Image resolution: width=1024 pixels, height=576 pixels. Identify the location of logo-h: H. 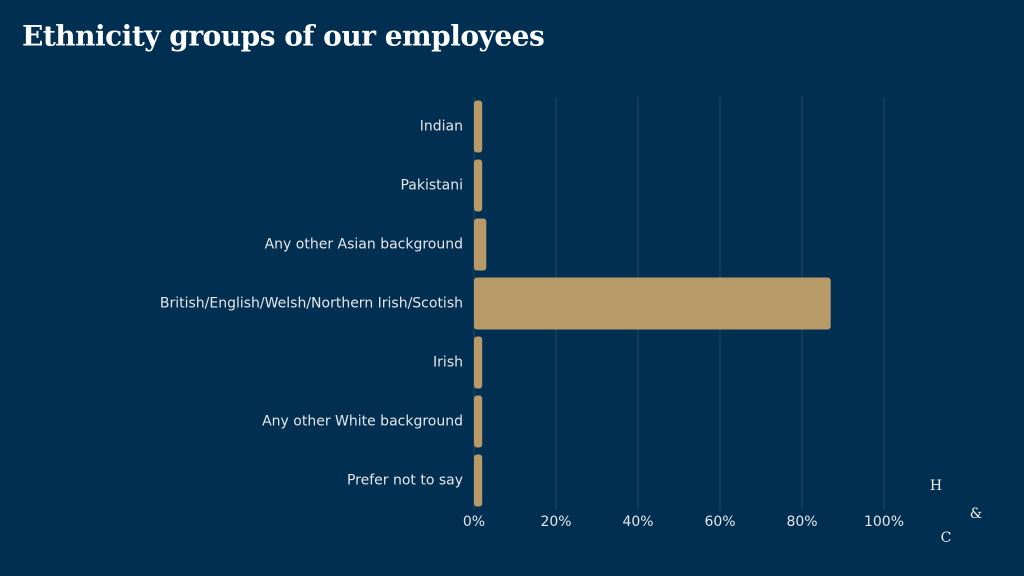
(936, 486).